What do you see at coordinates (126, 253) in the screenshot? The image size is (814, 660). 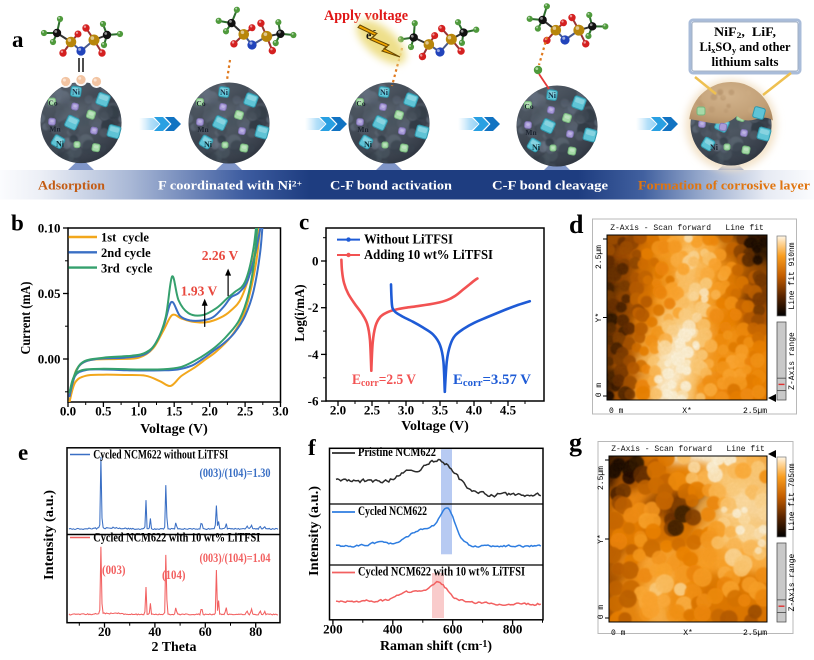 I see `svg-text: 2nd cycle` at bounding box center [126, 253].